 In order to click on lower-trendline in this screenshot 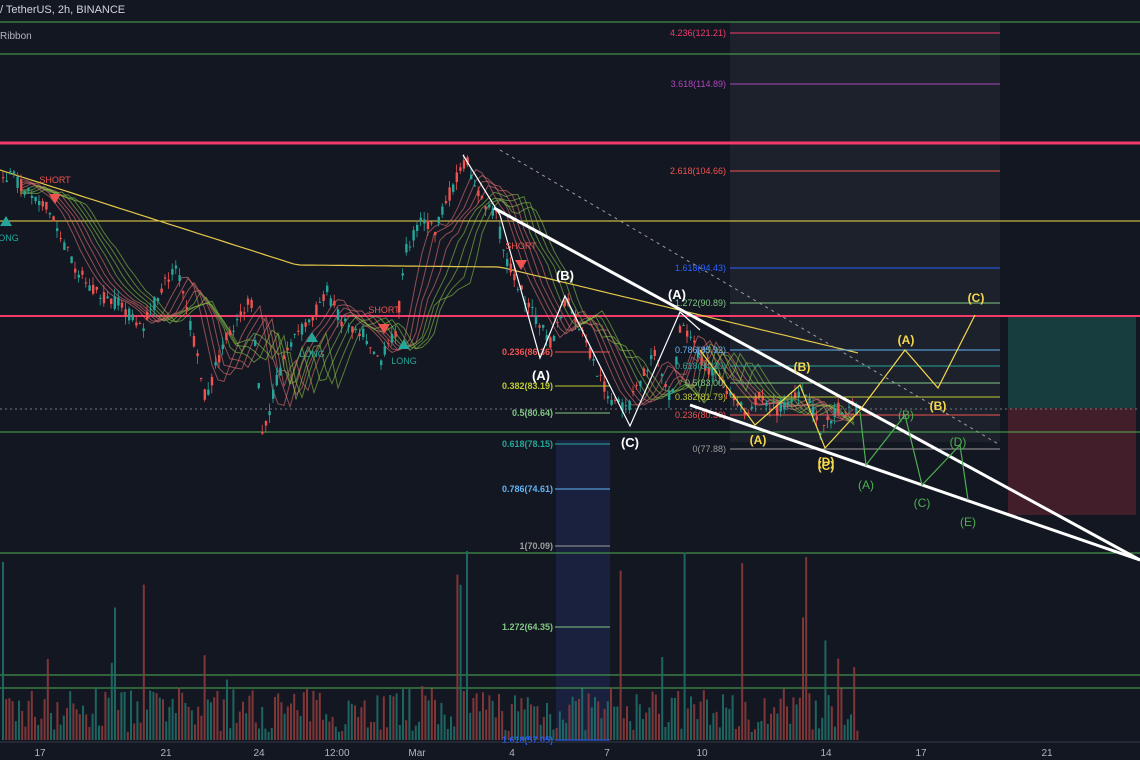, I will do `click(914, 482)`.